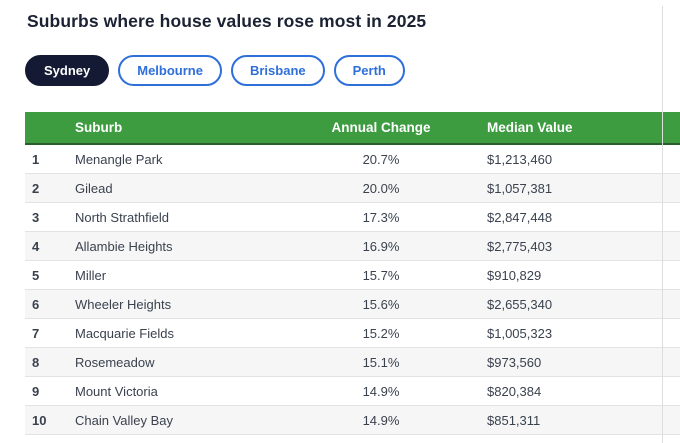 This screenshot has height=443, width=680. I want to click on cell-suburb: Wheeler Heights, so click(190, 304).